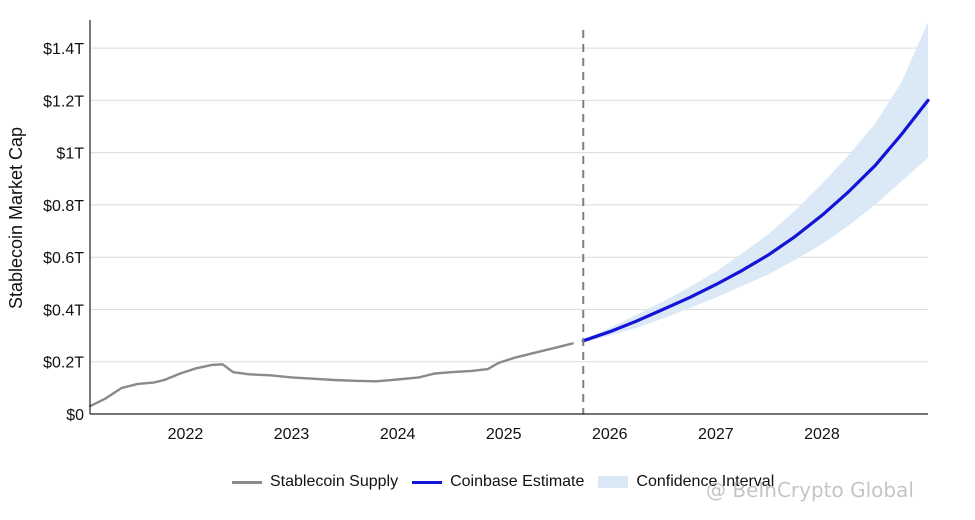 This screenshot has width=975, height=520. I want to click on legend-item-estimate: Coinbase Estimate, so click(498, 482).